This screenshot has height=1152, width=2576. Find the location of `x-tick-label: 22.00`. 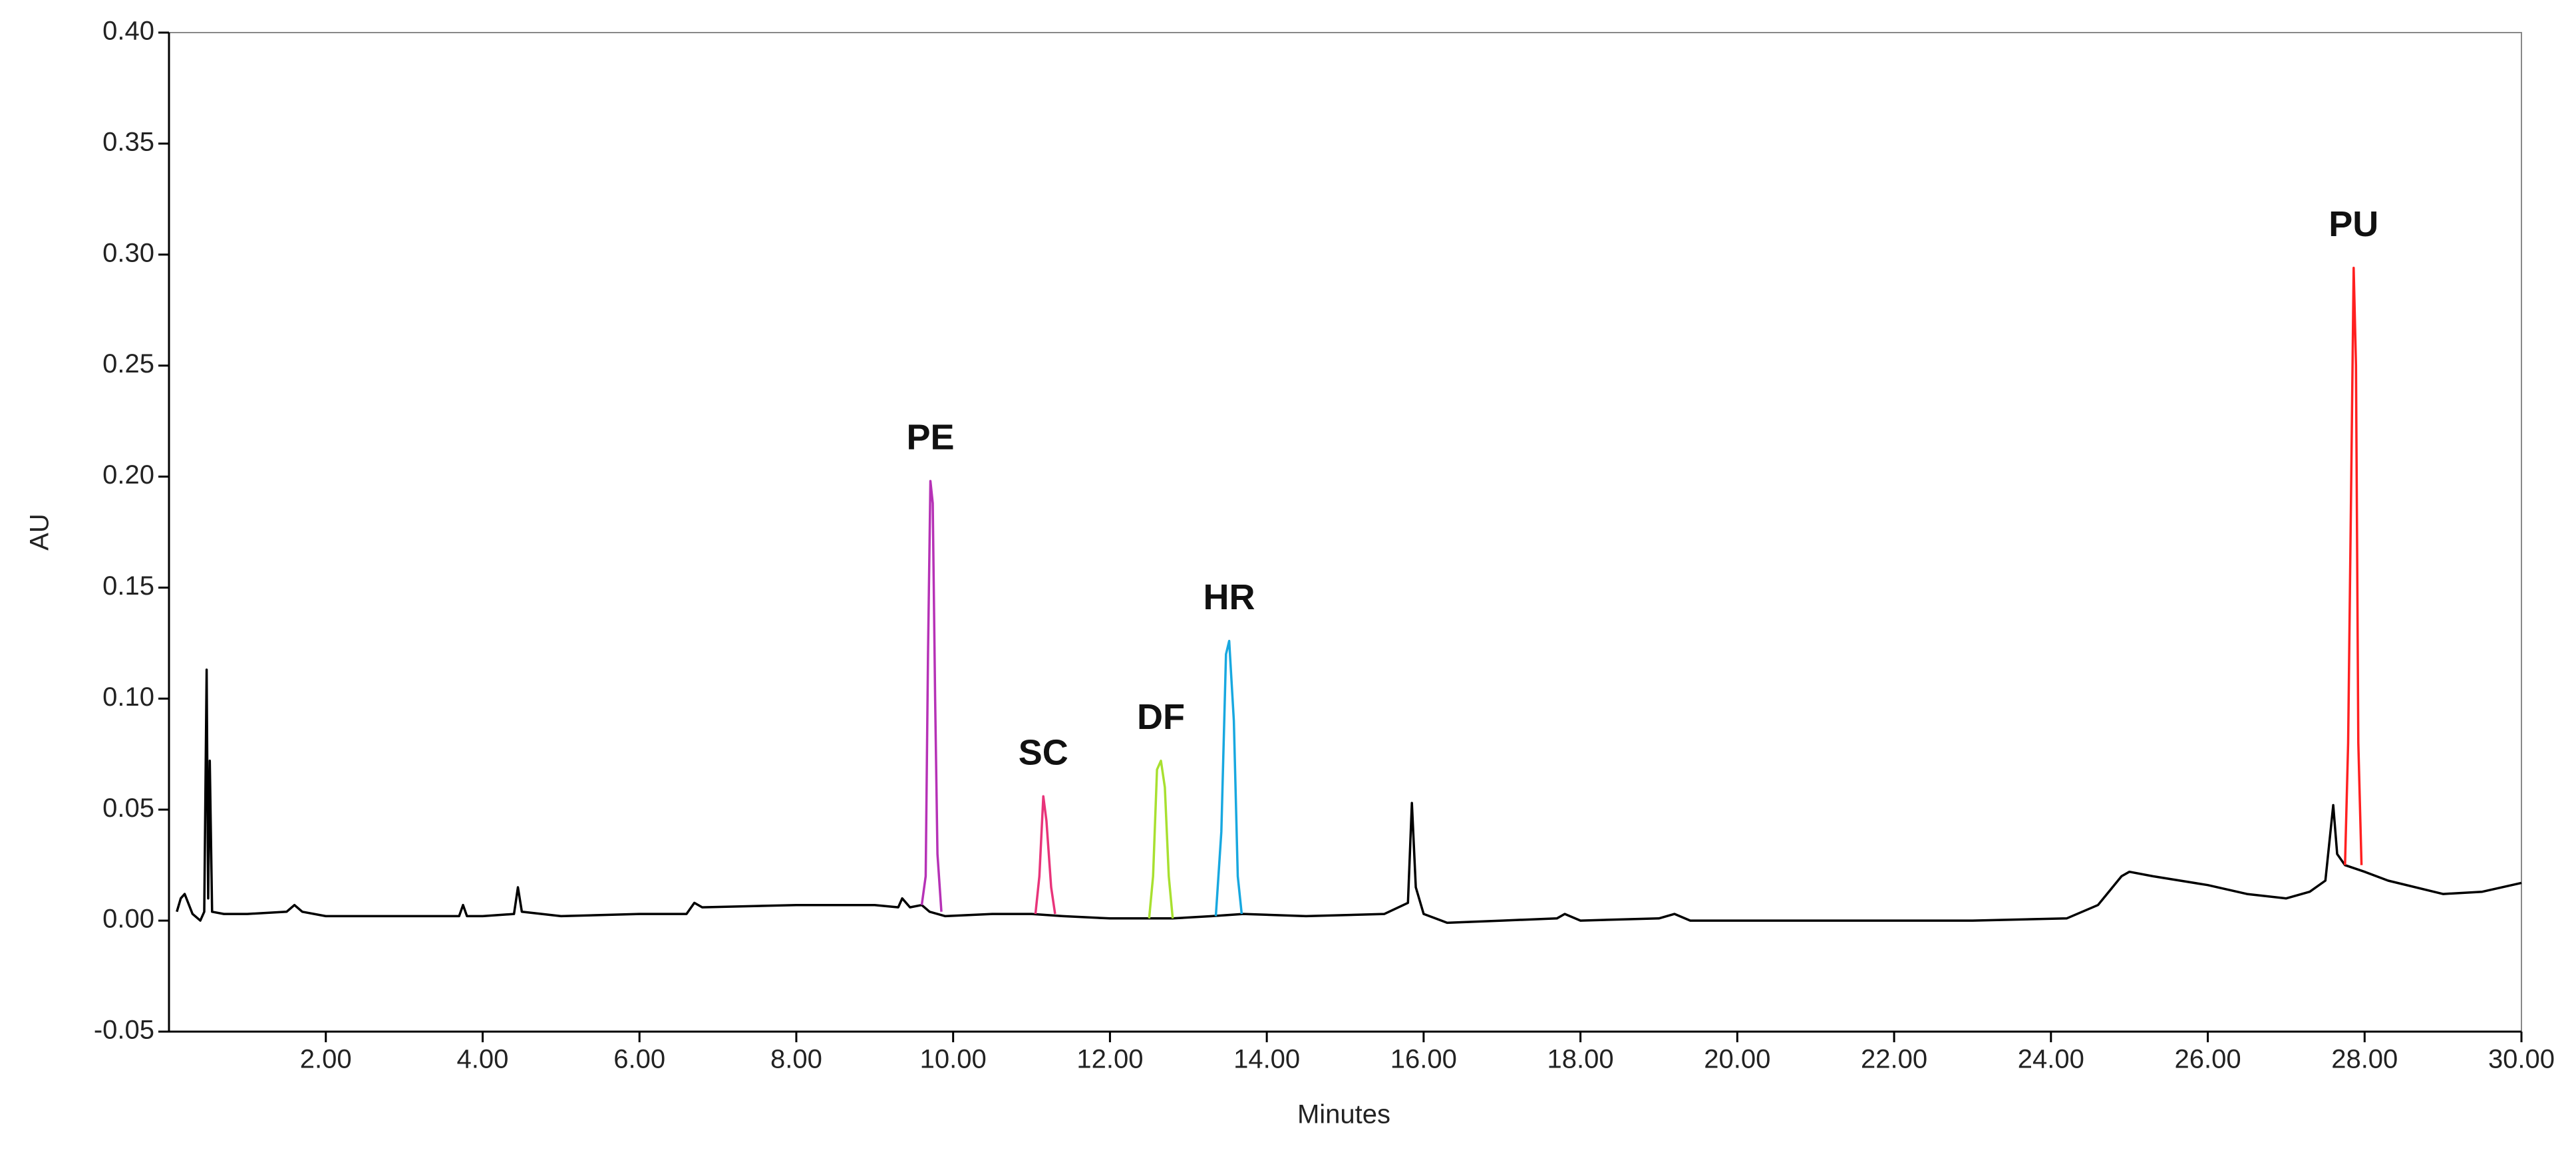

x-tick-label: 22.00 is located at coordinates (1894, 1059).